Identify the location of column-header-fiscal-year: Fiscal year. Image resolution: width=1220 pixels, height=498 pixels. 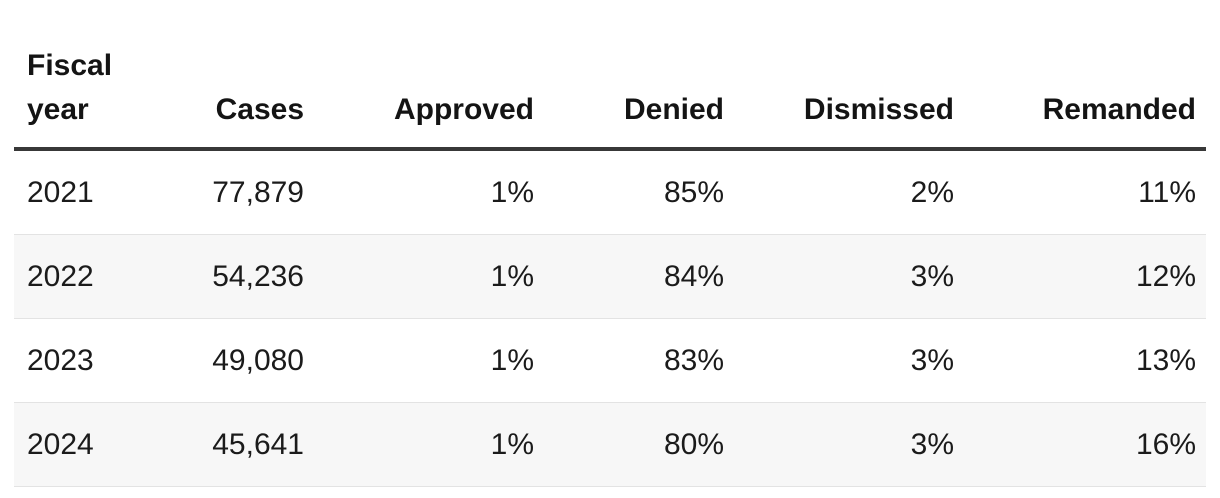
(69, 75).